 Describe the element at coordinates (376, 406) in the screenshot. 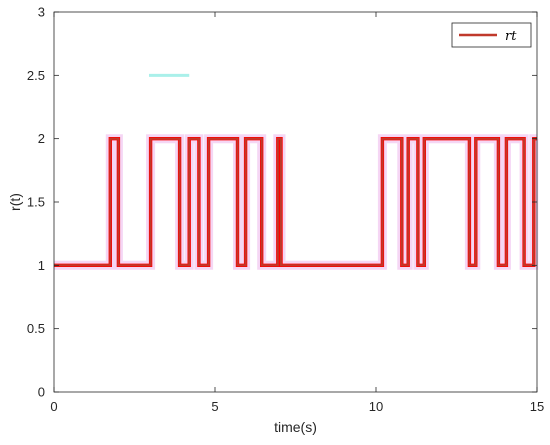

I see `x-tick-label: 10` at that location.